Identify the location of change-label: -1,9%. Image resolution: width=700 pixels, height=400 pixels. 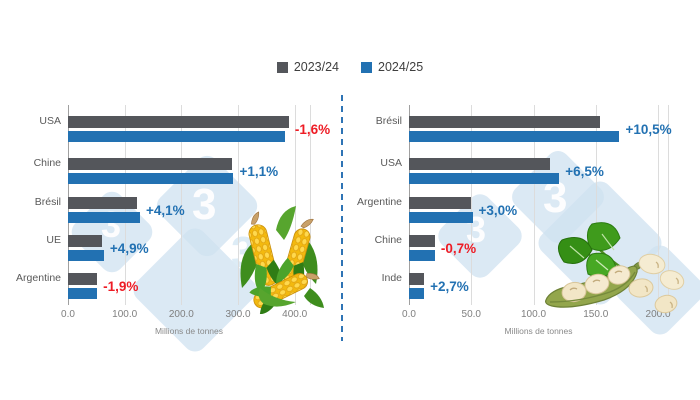
(121, 286).